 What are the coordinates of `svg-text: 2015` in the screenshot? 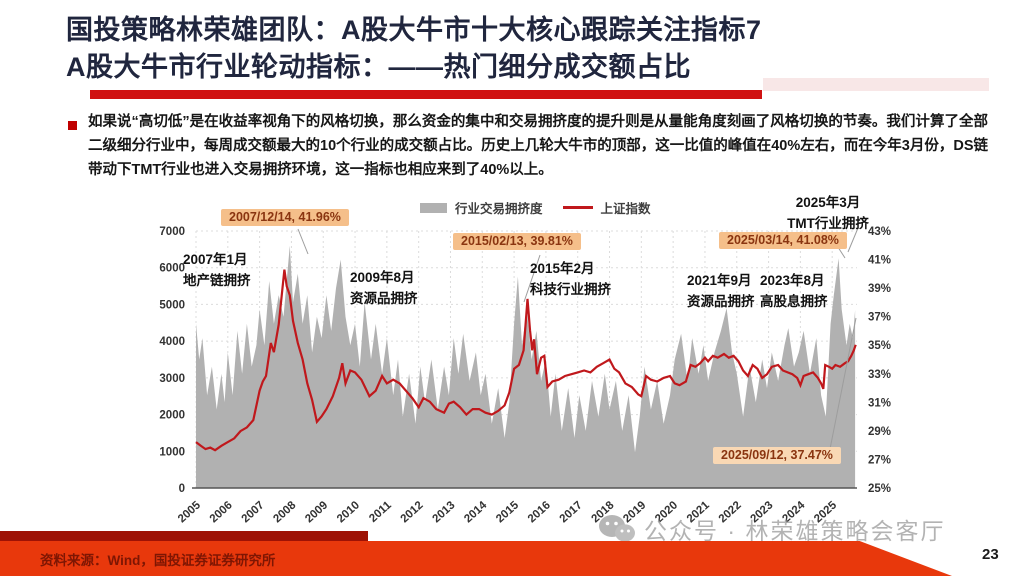 It's located at (507, 512).